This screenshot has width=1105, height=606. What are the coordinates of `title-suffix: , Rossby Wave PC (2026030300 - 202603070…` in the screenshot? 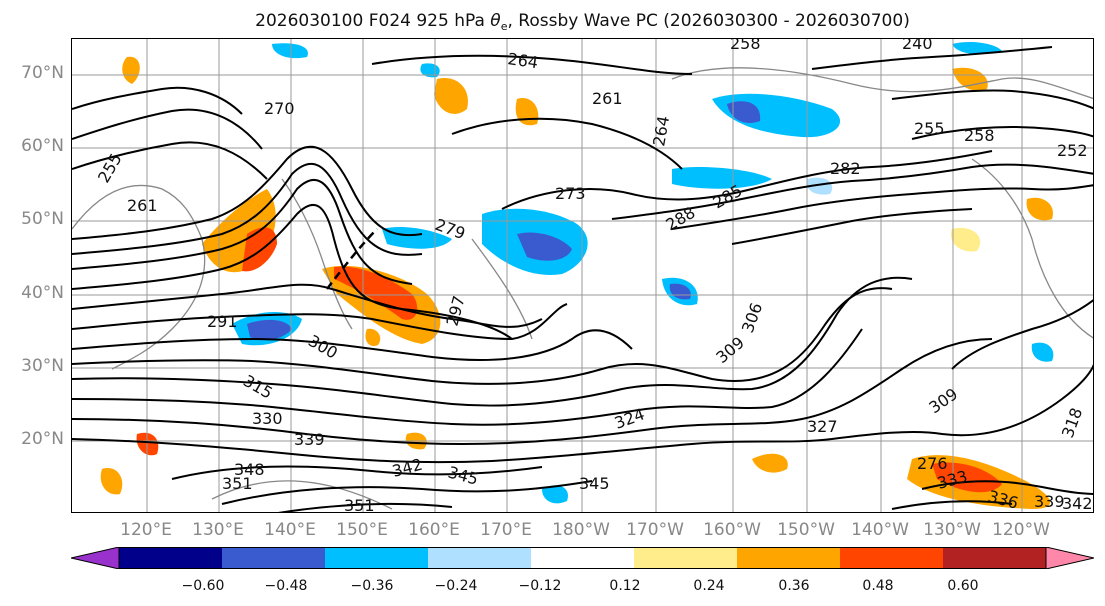 It's located at (708, 21).